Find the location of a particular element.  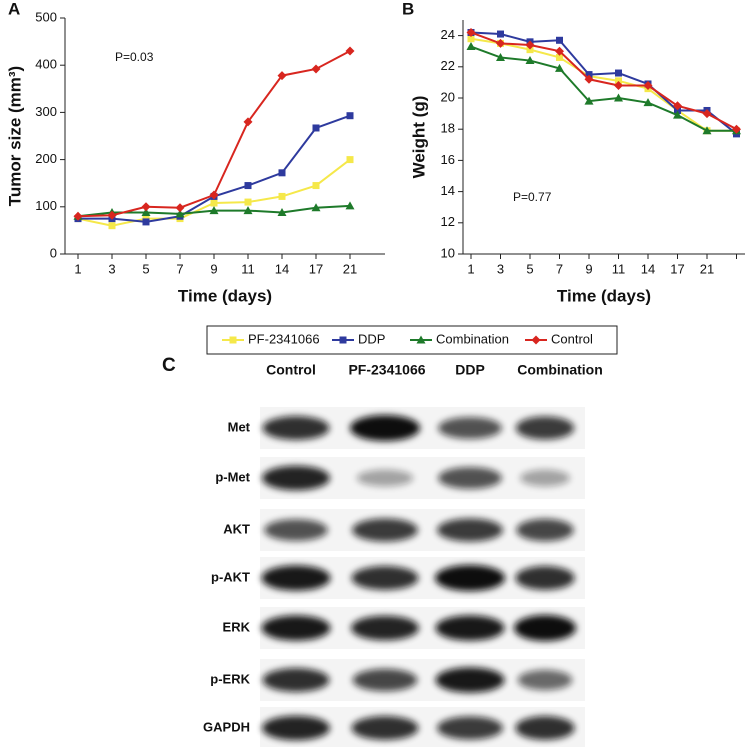

legend-label: Combination is located at coordinates (472, 338).